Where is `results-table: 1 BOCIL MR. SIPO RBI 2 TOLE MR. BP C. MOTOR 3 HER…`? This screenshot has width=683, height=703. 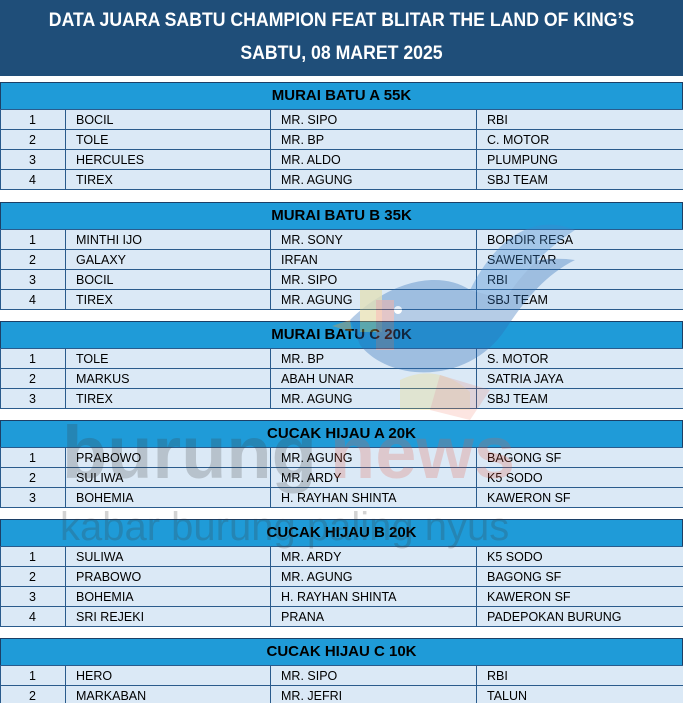
results-table: 1 BOCIL MR. SIPO RBI 2 TOLE MR. BP C. MOTOR 3 HER… is located at coordinates (341, 149).